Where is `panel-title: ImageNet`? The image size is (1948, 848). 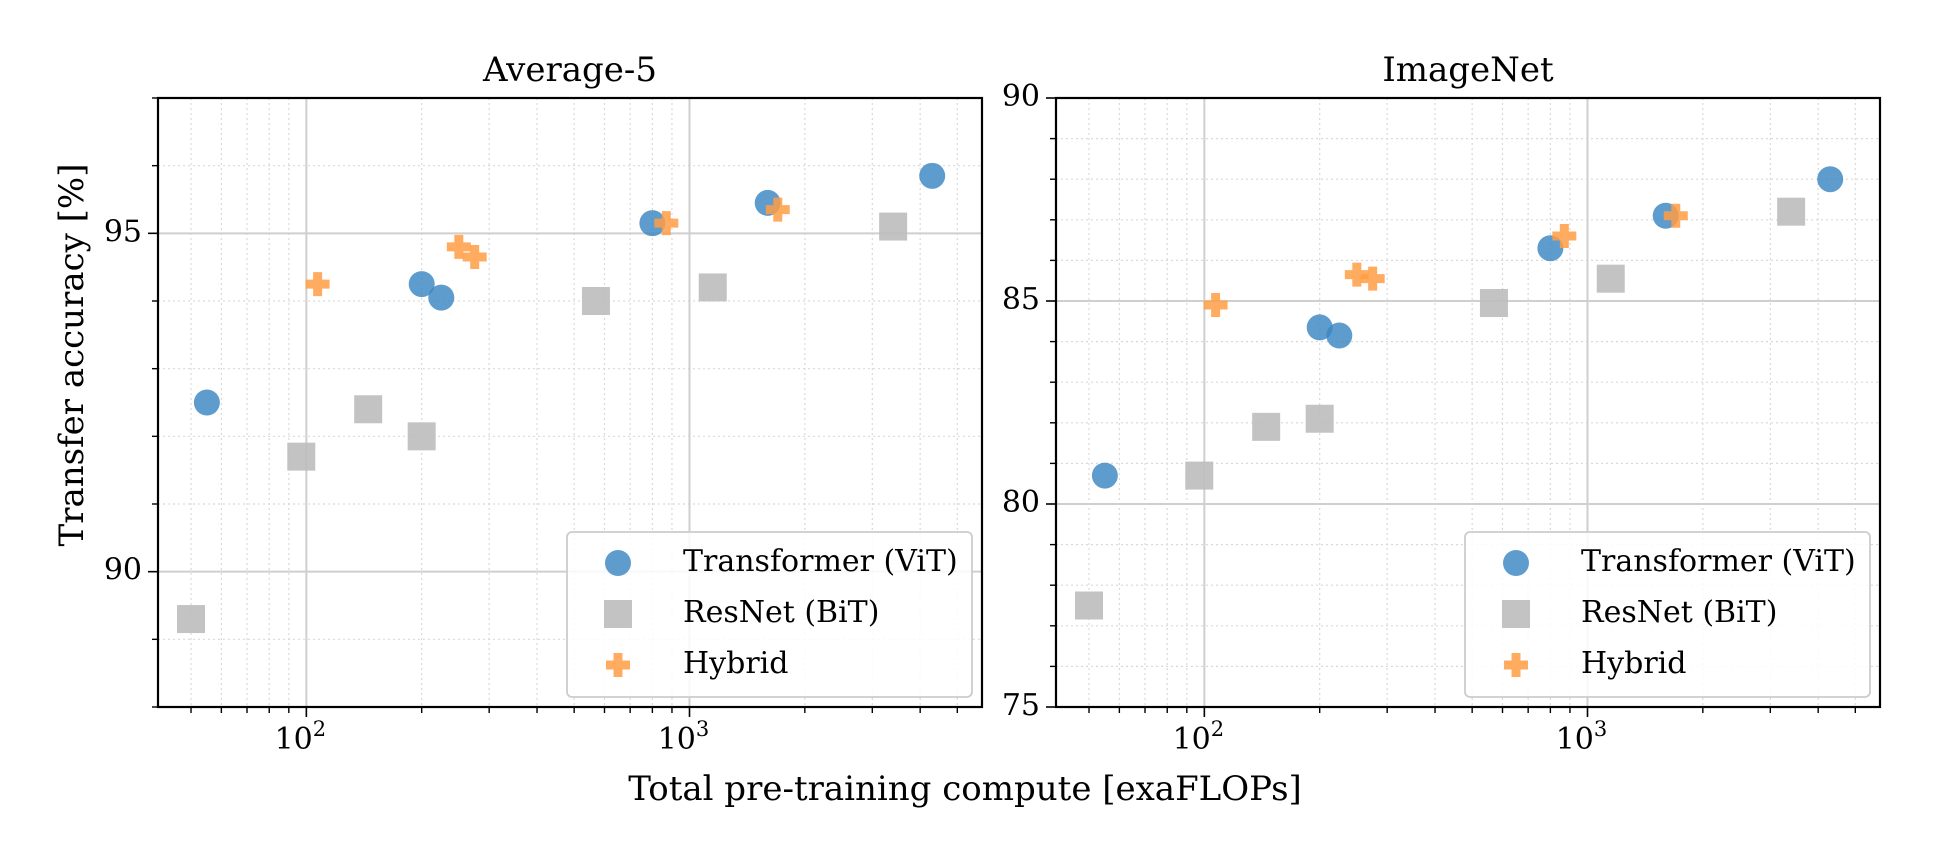
panel-title: ImageNet is located at coordinates (1468, 70).